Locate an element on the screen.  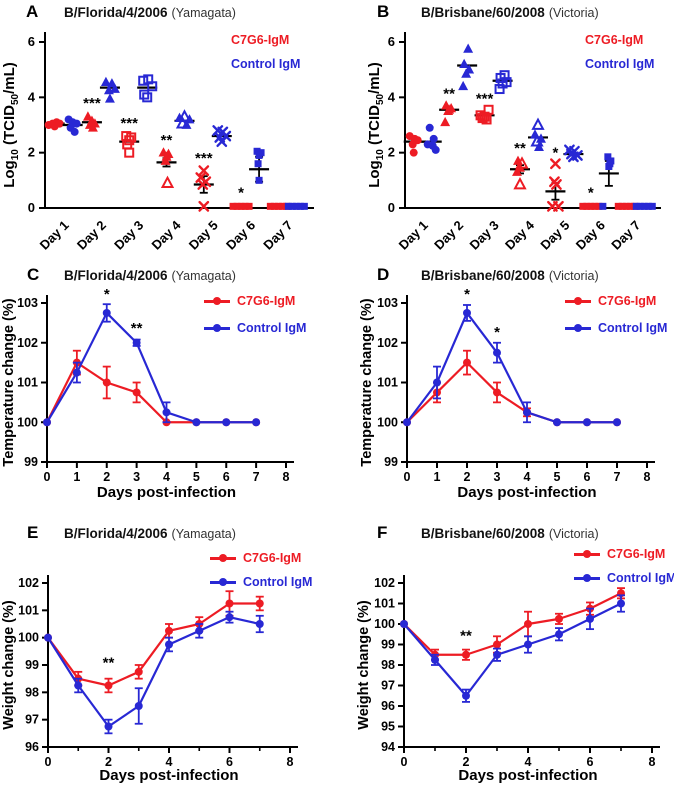
svg-text: Log10 (TCID50/mL) is located at coordinates (376, 125).